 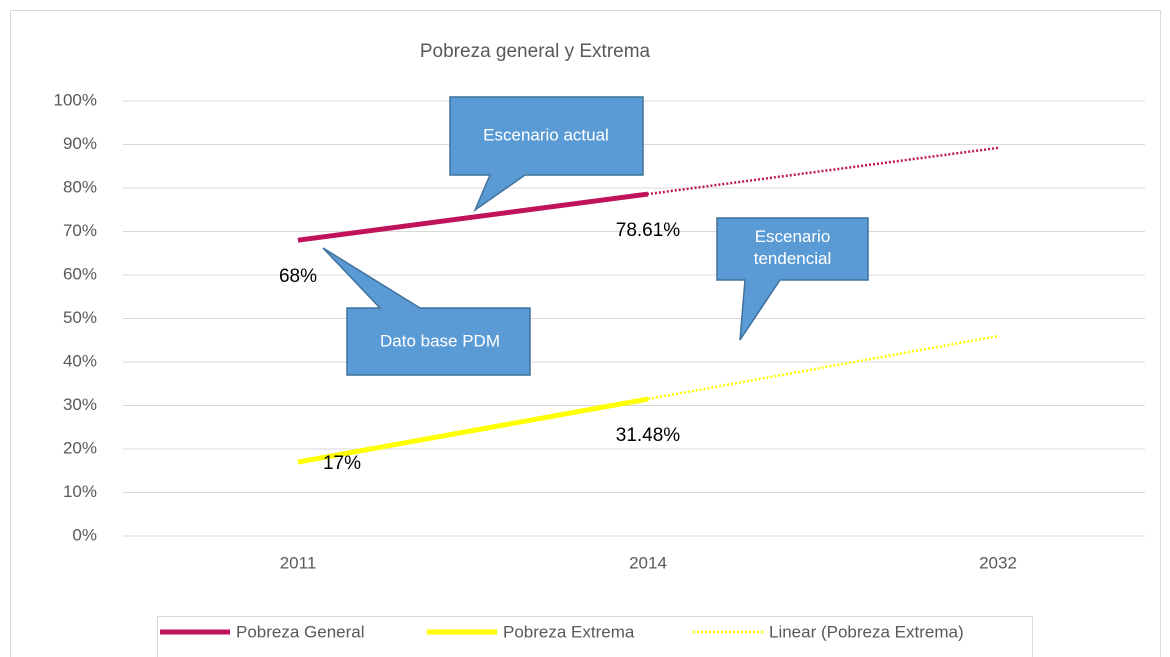 I want to click on chart-title: Pobreza general y Extrema, so click(x=535, y=51).